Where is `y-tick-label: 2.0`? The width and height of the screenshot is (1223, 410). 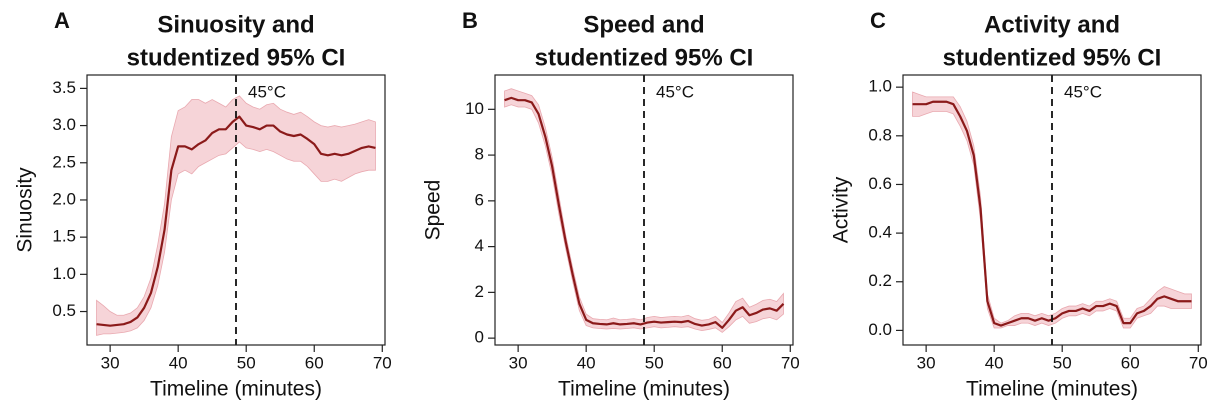
y-tick-label: 2.0 is located at coordinates (64, 198).